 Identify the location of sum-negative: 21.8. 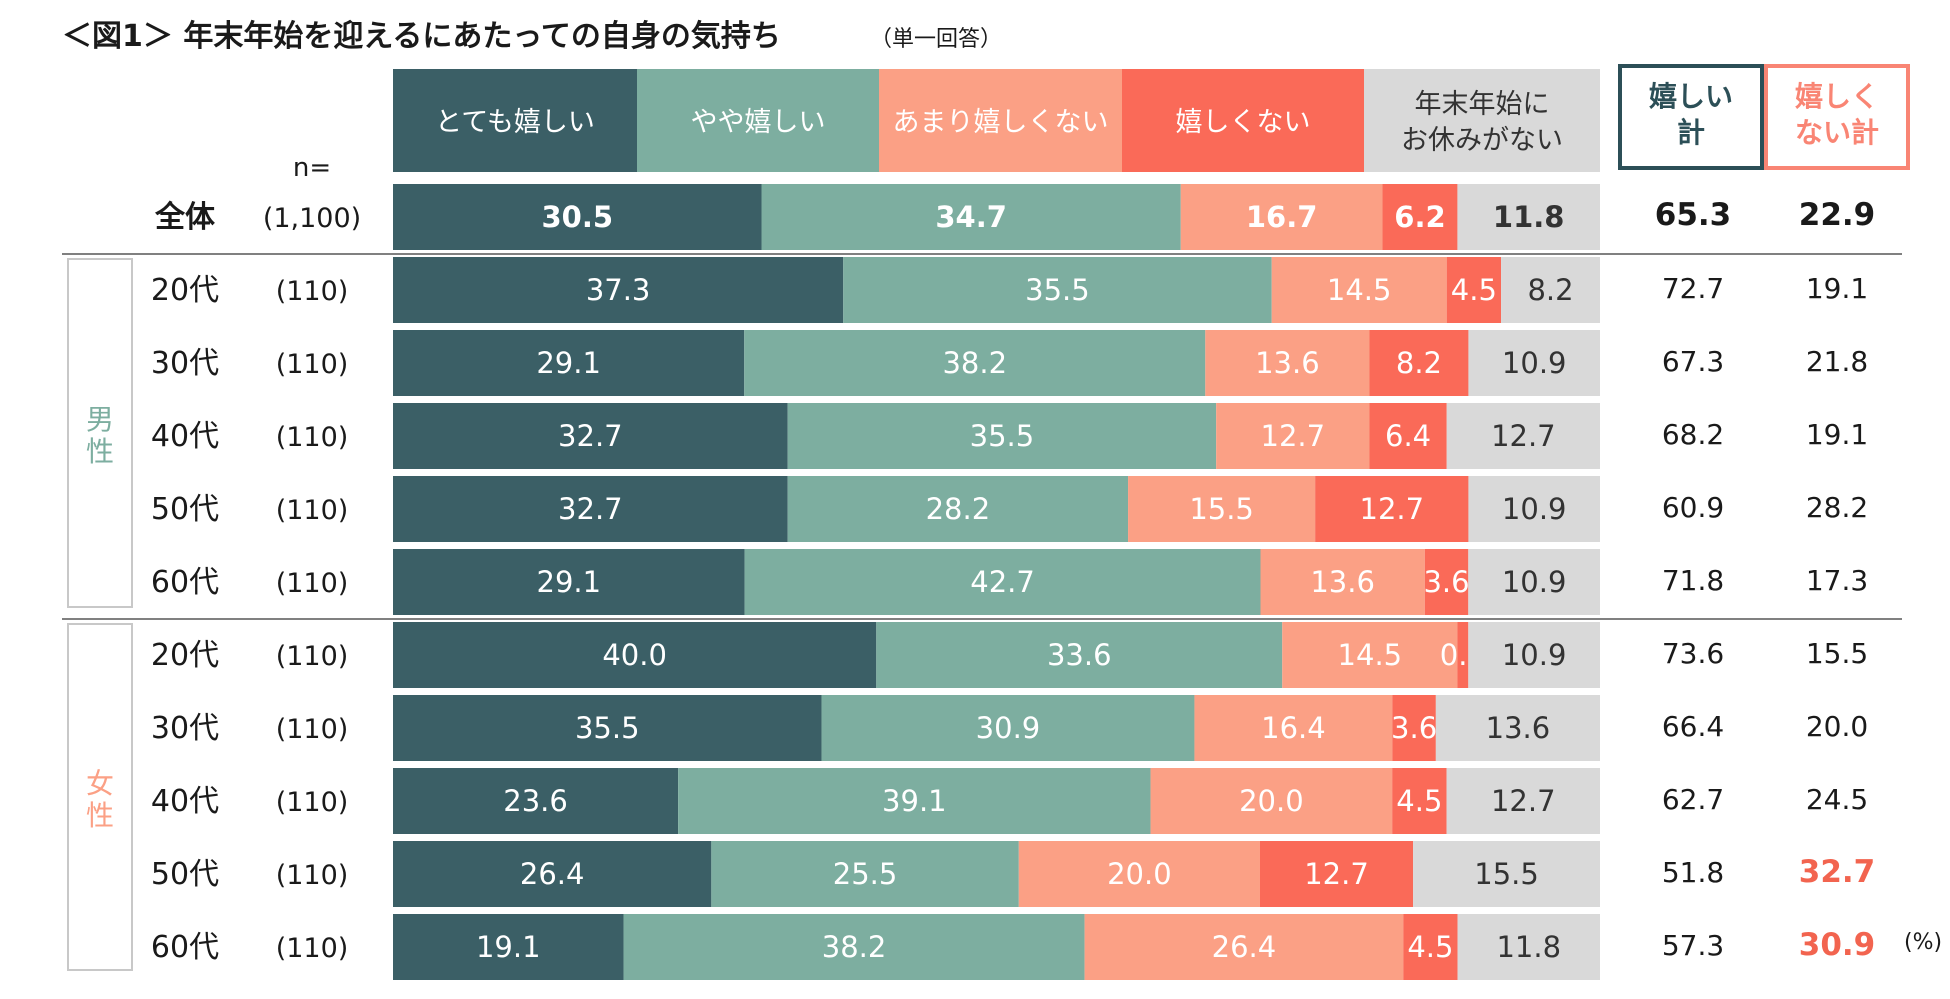
(1837, 361).